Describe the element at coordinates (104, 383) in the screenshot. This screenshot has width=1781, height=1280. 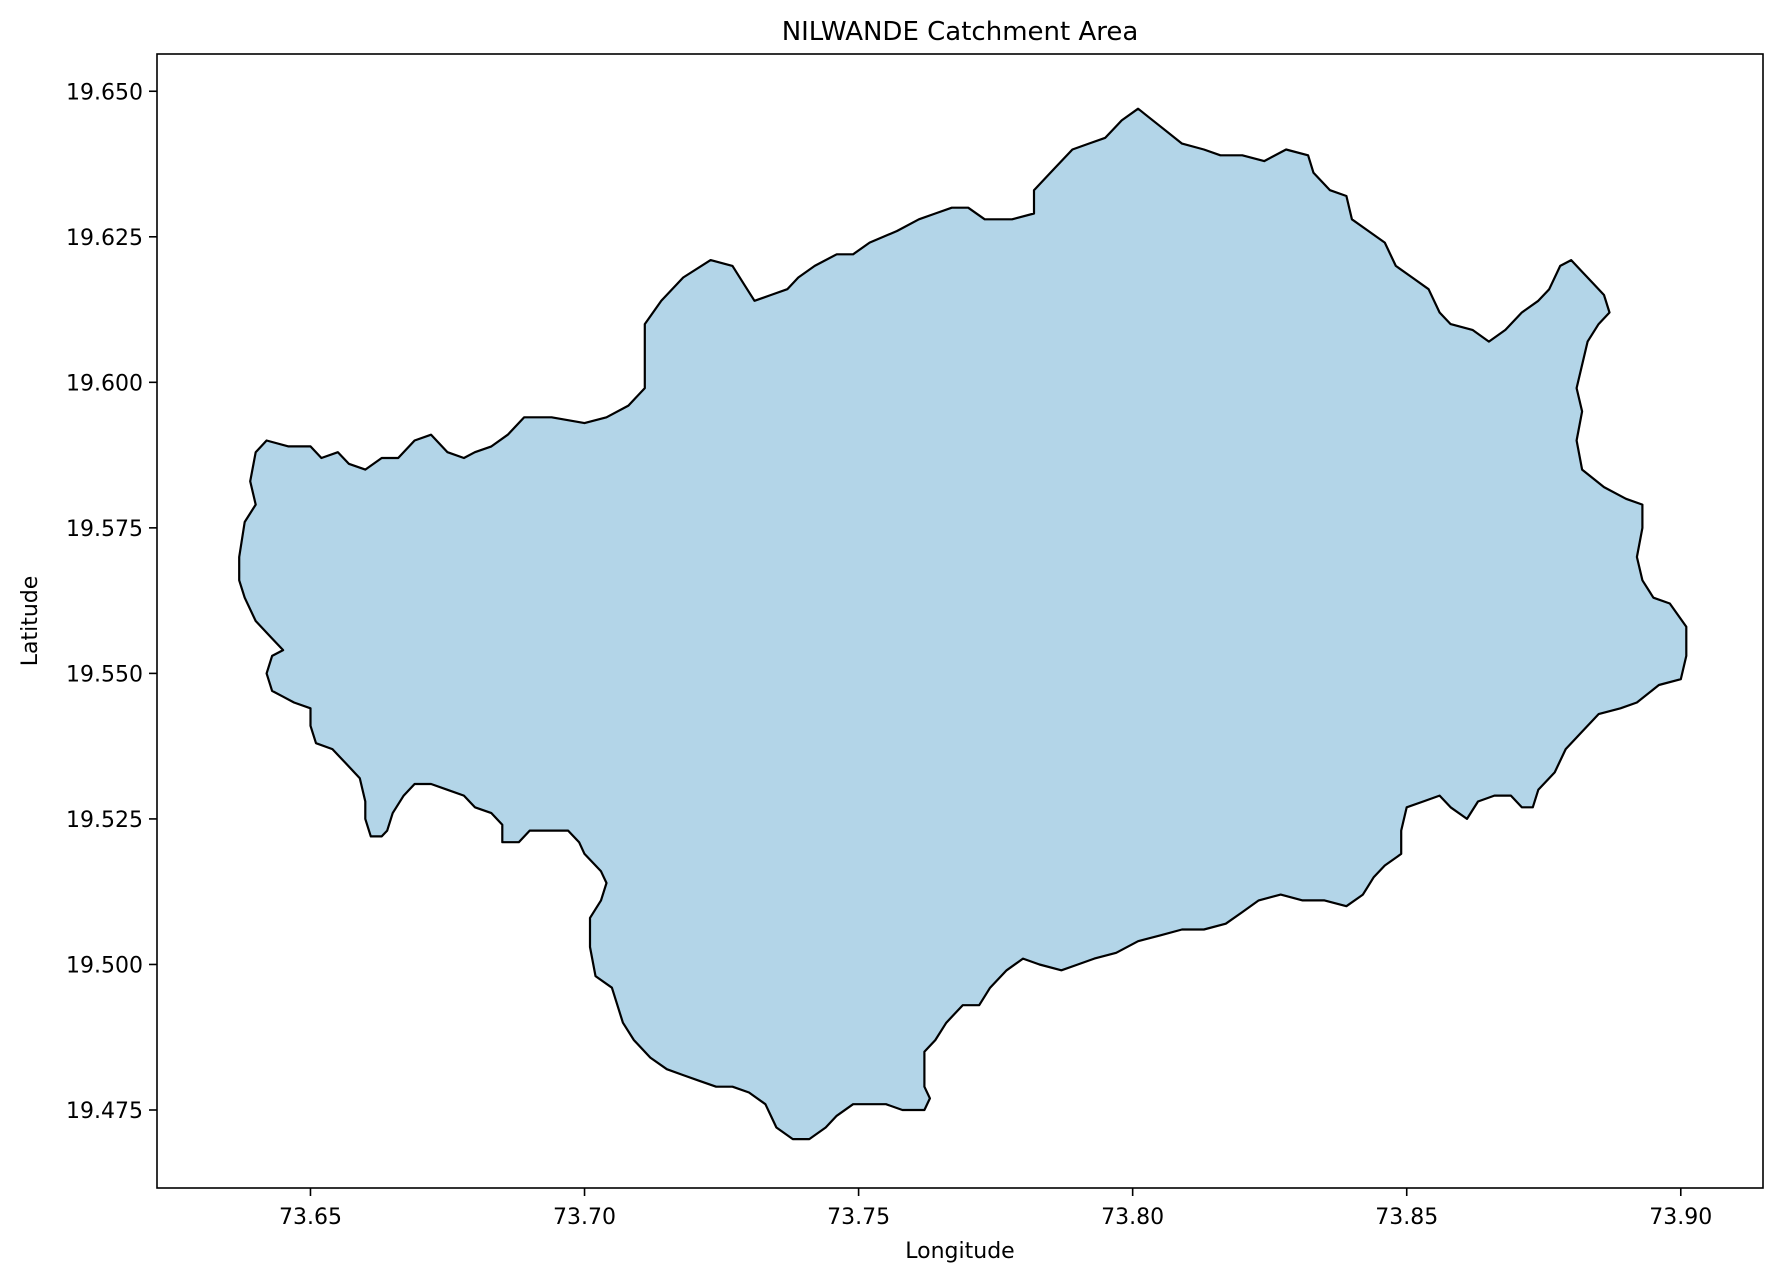
I see `y-tick-label: 19.600` at that location.